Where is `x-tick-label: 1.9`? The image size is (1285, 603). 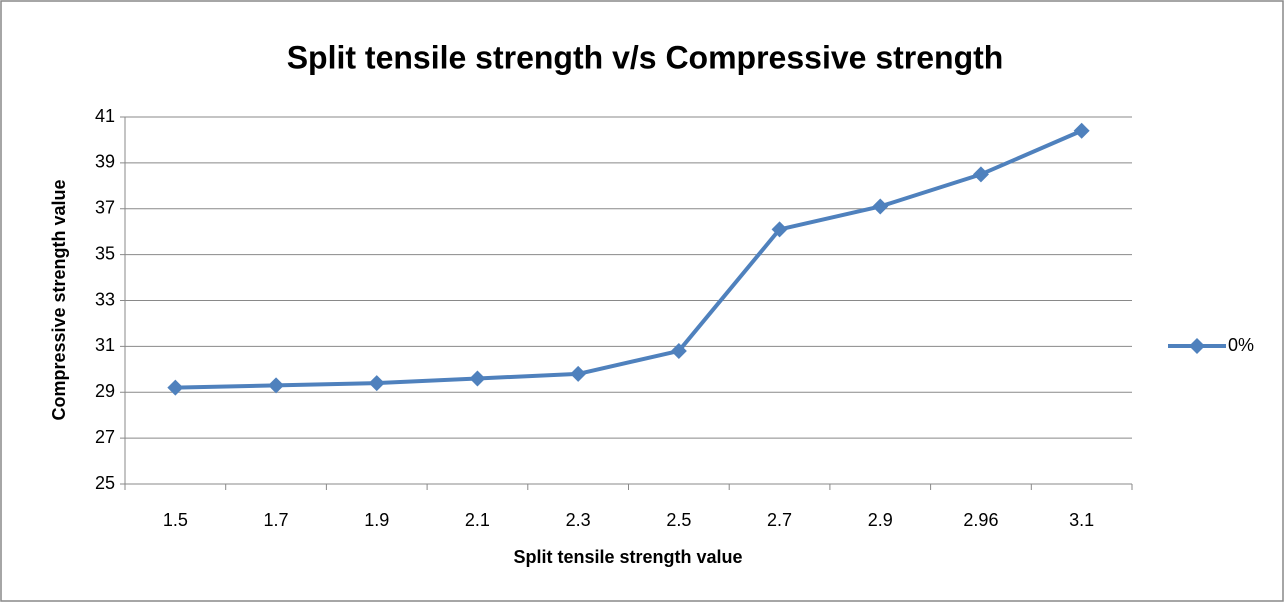 x-tick-label: 1.9 is located at coordinates (376, 520).